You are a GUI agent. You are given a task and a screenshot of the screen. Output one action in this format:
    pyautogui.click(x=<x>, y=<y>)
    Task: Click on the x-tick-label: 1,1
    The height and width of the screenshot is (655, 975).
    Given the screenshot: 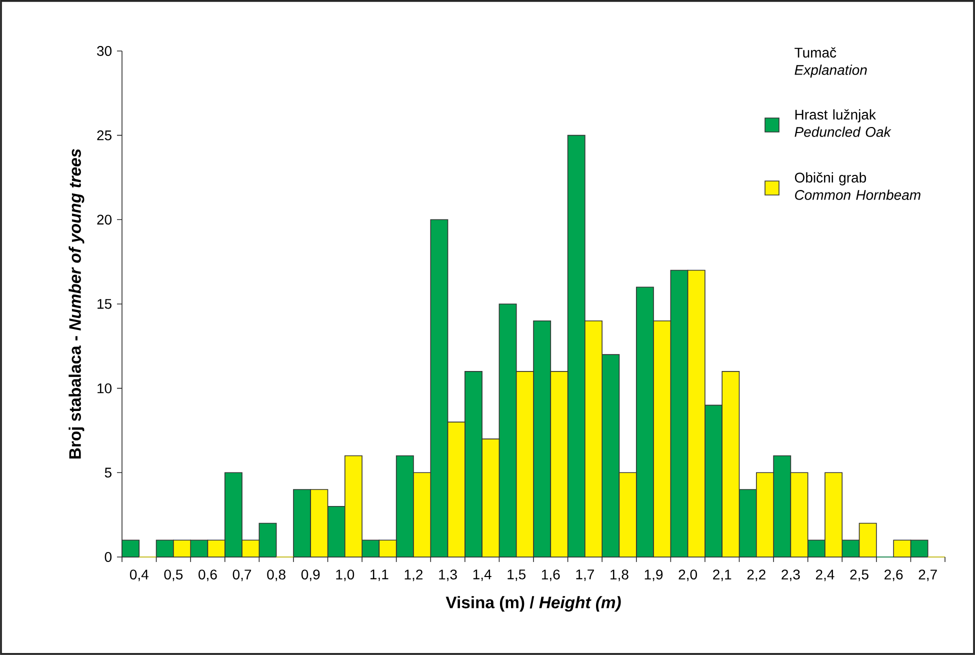 What is the action you would take?
    pyautogui.click(x=379, y=576)
    